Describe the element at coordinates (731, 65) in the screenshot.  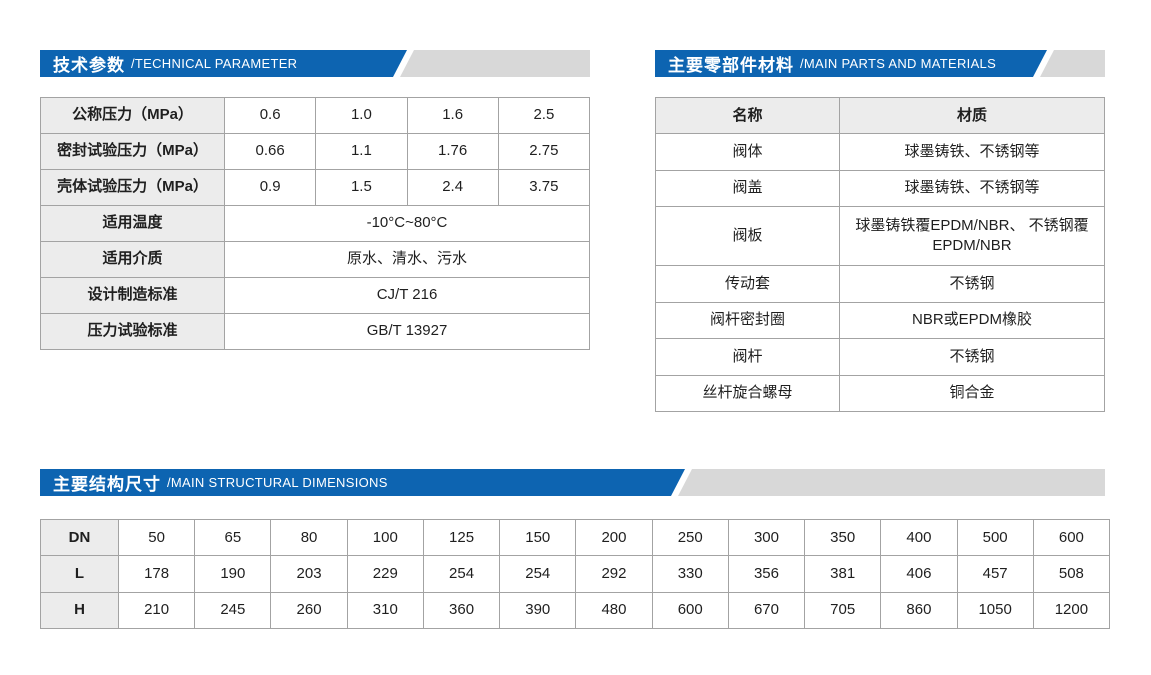
I see `section-title-zh: 主要零部件材料` at that location.